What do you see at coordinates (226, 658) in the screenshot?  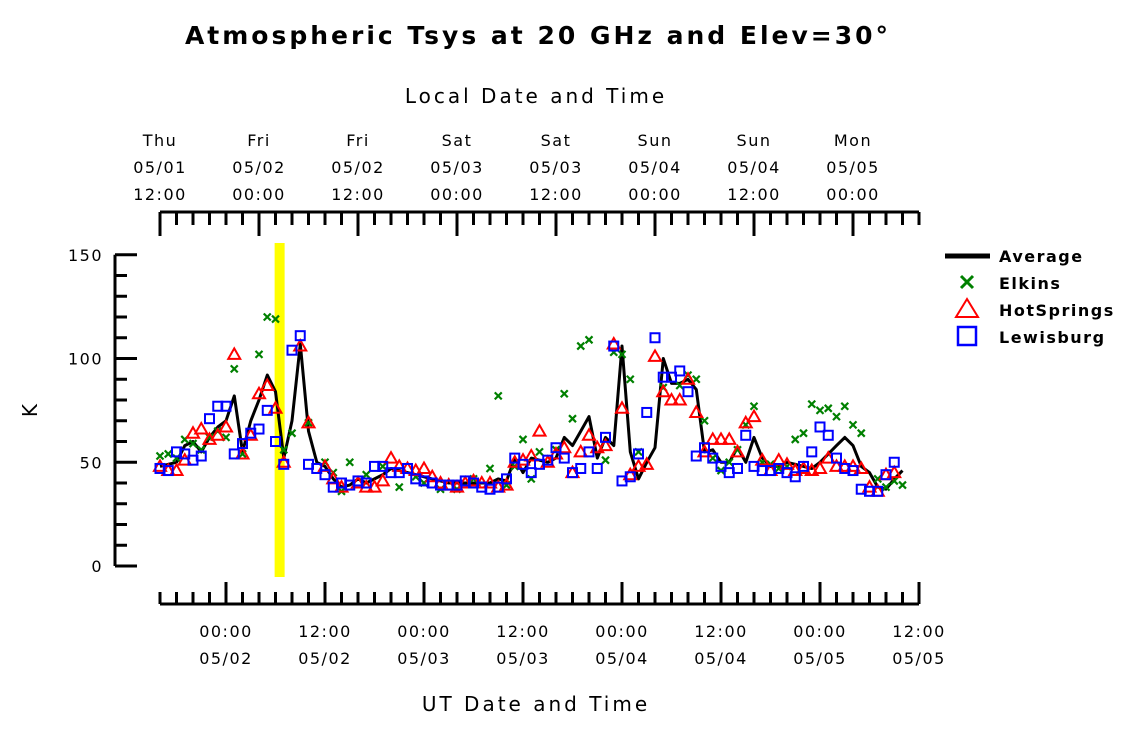 I see `bottom-tick-date: 05/02` at bounding box center [226, 658].